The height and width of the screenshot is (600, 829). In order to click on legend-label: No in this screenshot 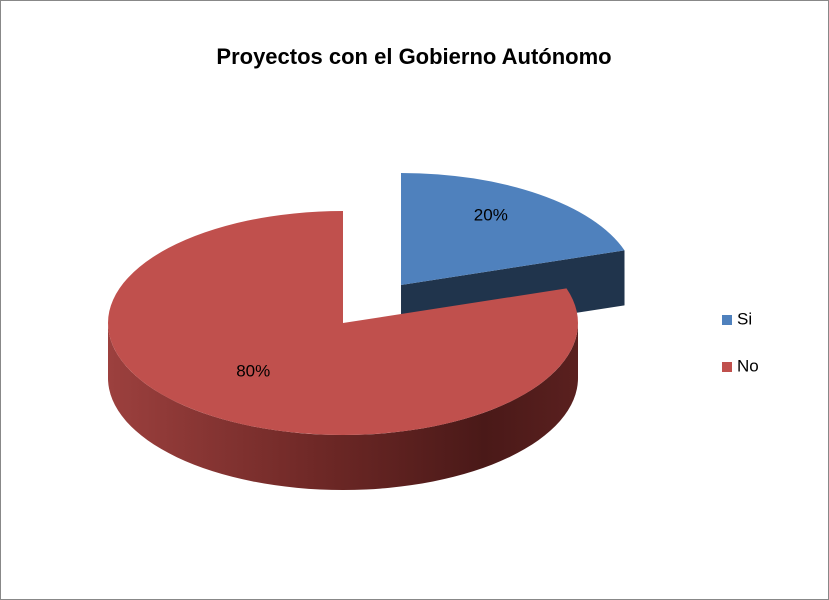, I will do `click(748, 365)`.